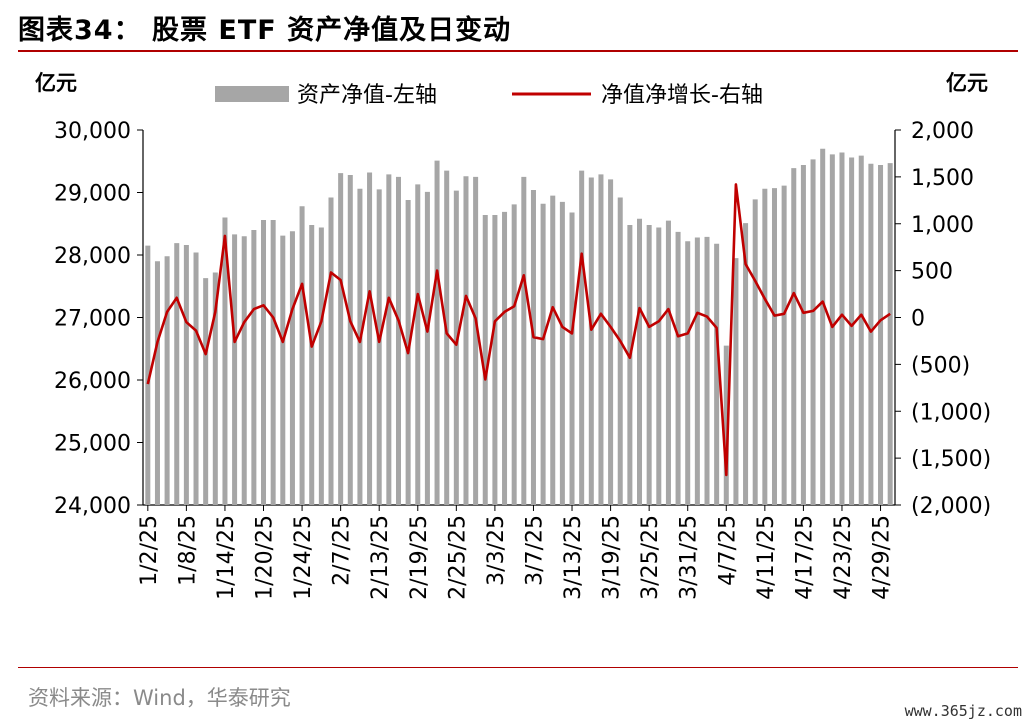  Describe the element at coordinates (932, 272) in the screenshot. I see `right-tick-label: 500` at that location.